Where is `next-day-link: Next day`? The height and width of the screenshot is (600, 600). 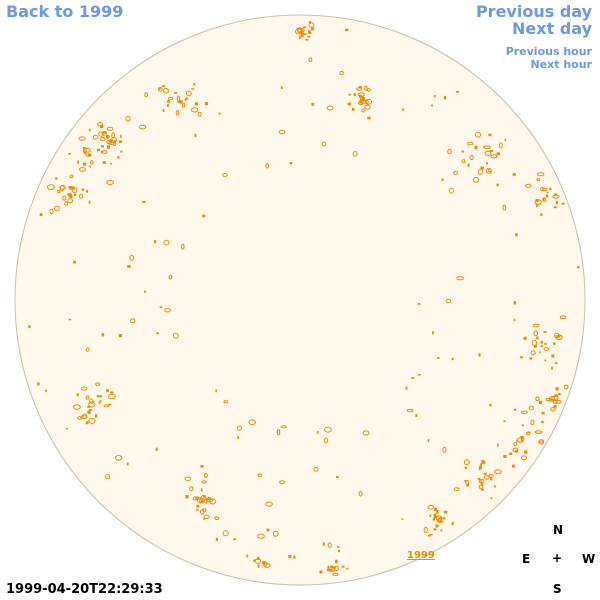 next-day-link: Next day is located at coordinates (552, 28).